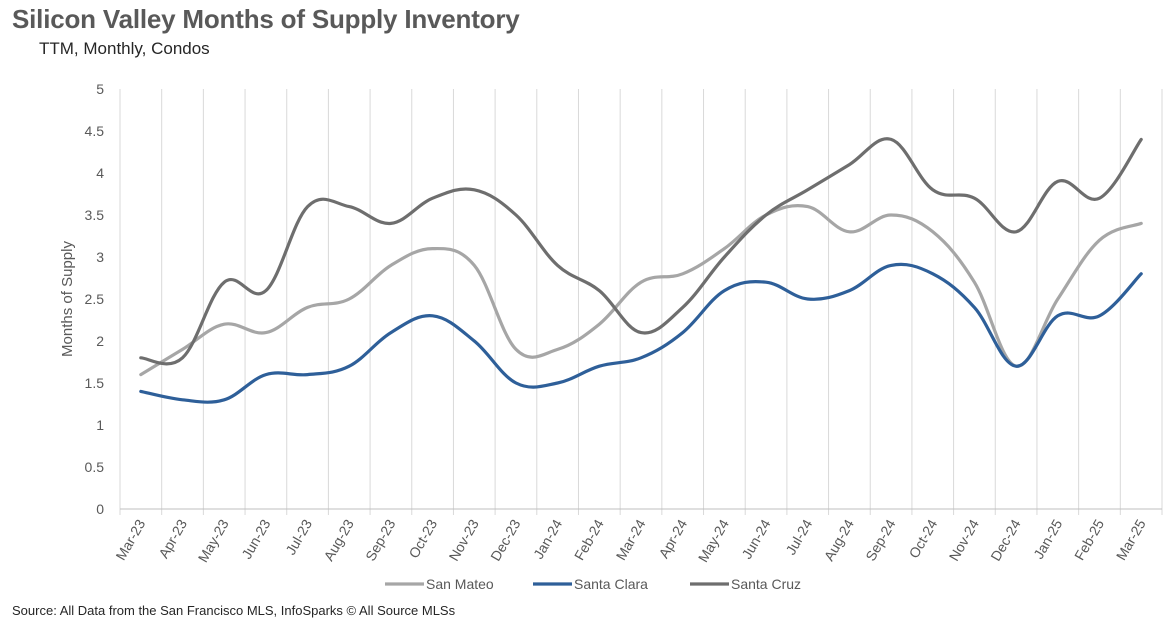 The height and width of the screenshot is (628, 1170). Describe the element at coordinates (880, 539) in the screenshot. I see `x-tick-label: Sep-24` at that location.